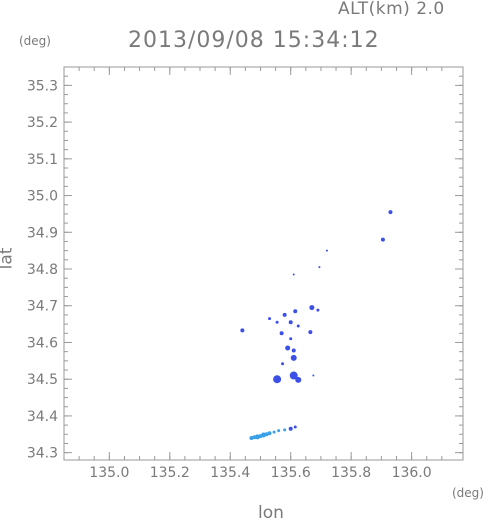  I want to click on y-unit-label: (deg), so click(35, 41).